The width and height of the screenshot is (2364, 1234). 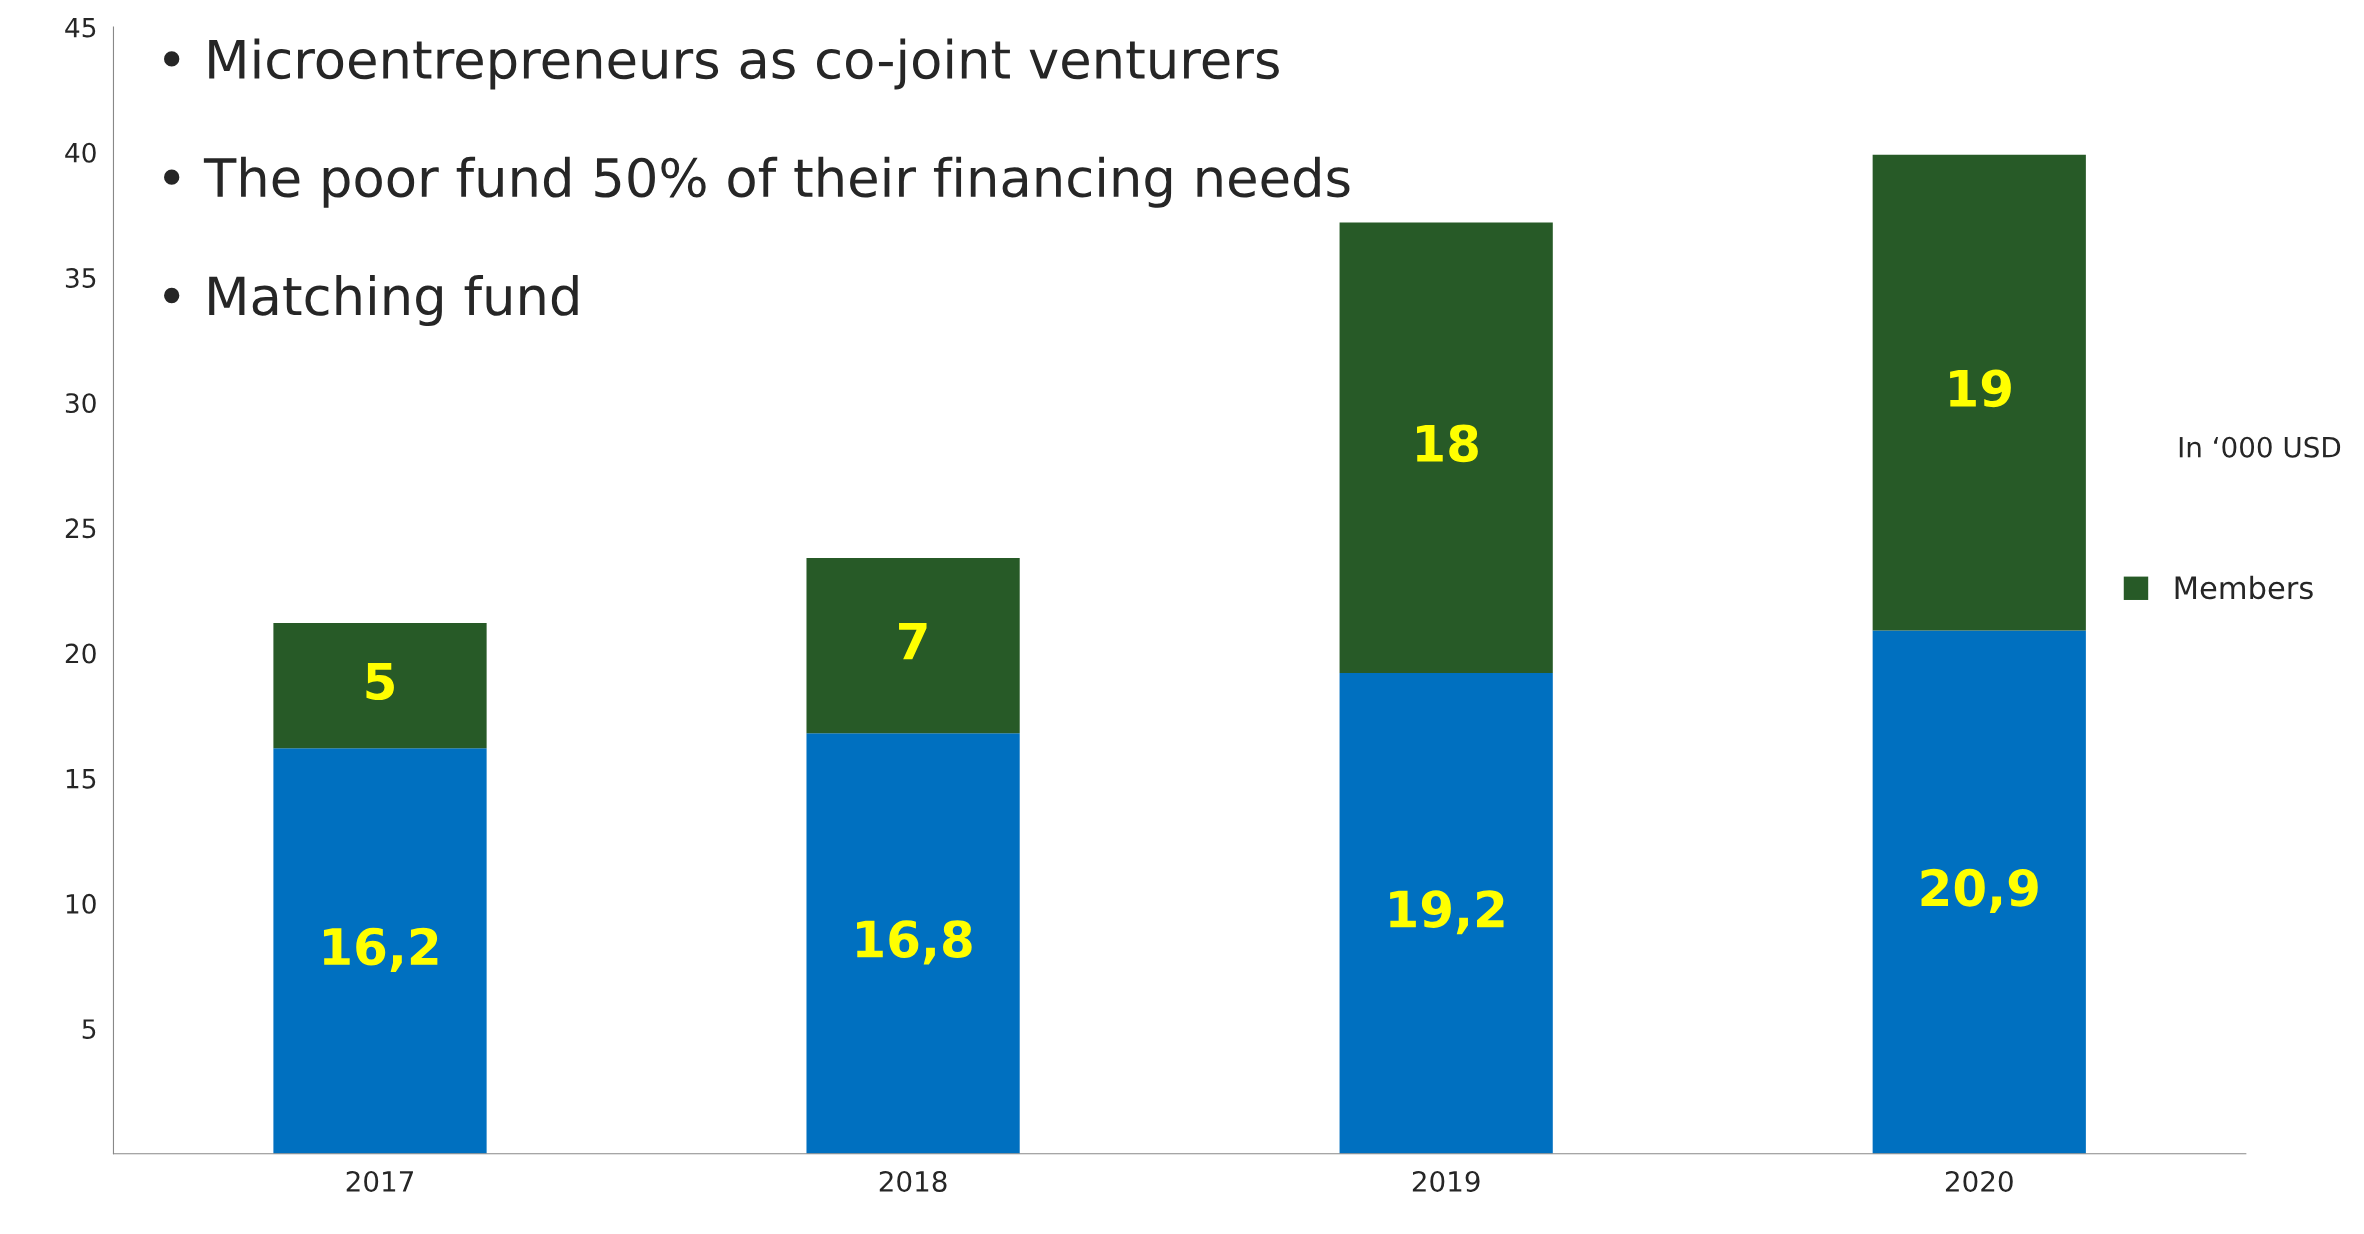 I want to click on y-tick-label: 10, so click(x=81, y=903).